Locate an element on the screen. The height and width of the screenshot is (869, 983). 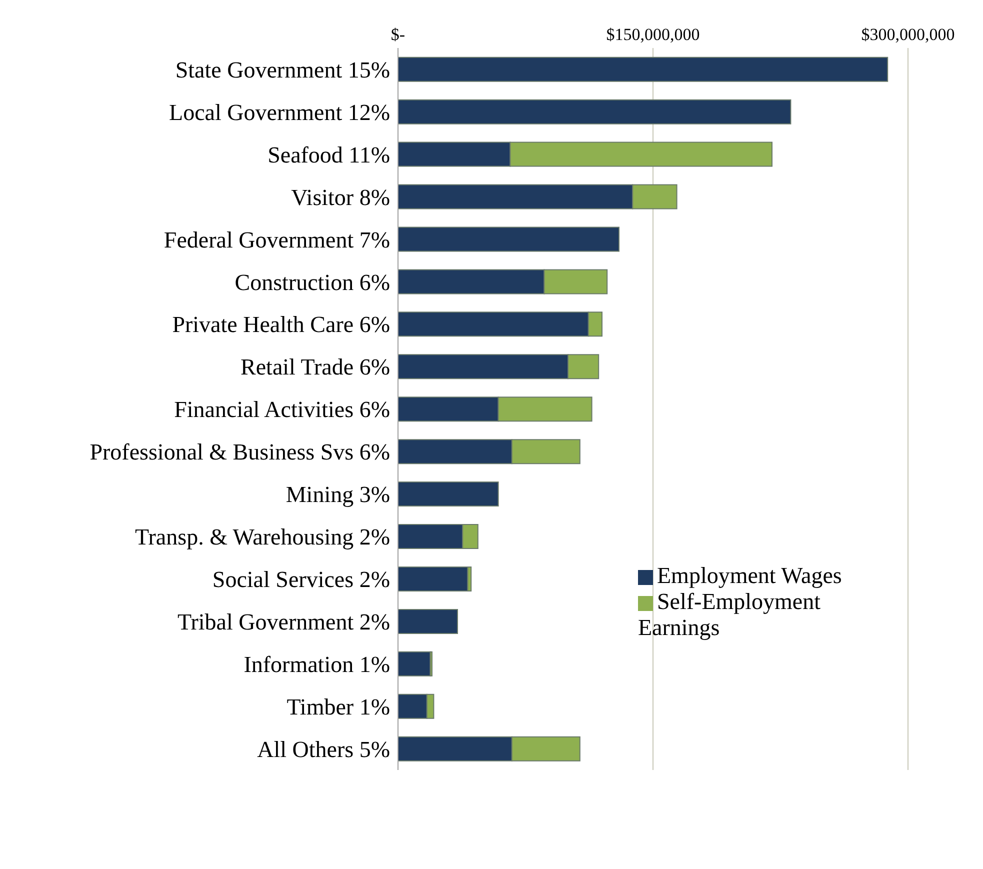
y-tick-label: Construction 6% is located at coordinates (312, 282).